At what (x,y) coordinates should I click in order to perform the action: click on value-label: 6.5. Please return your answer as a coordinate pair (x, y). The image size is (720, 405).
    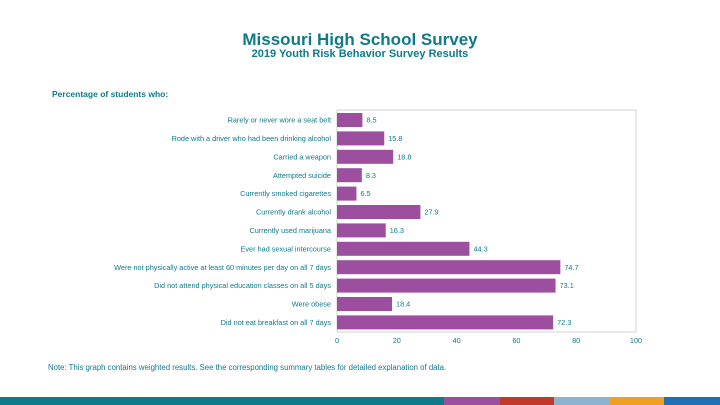
    Looking at the image, I should click on (365, 193).